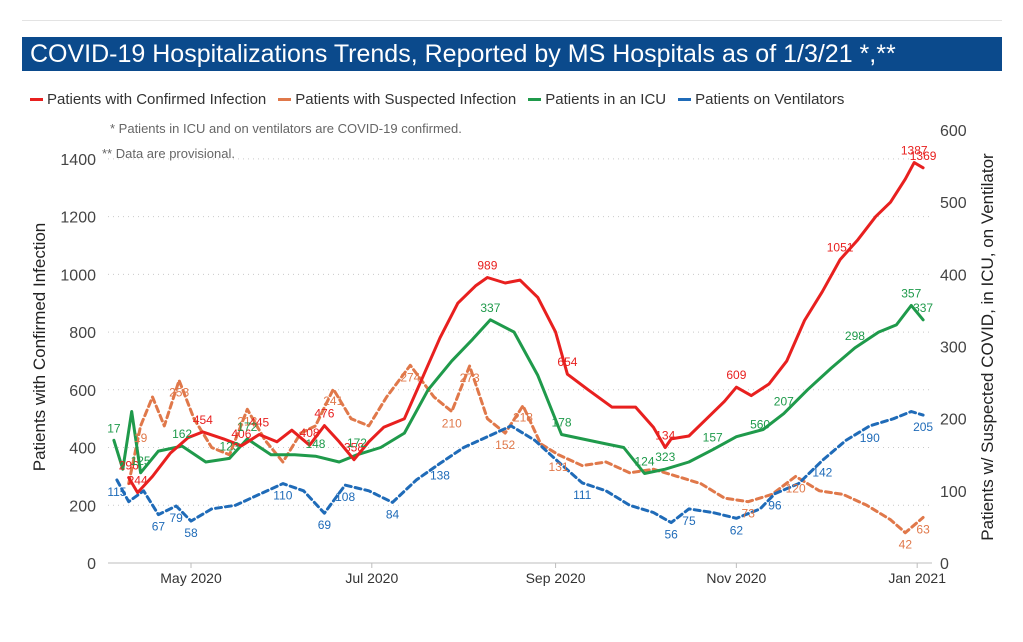 The height and width of the screenshot is (642, 1023). What do you see at coordinates (784, 402) in the screenshot?
I see `data-label: 207` at bounding box center [784, 402].